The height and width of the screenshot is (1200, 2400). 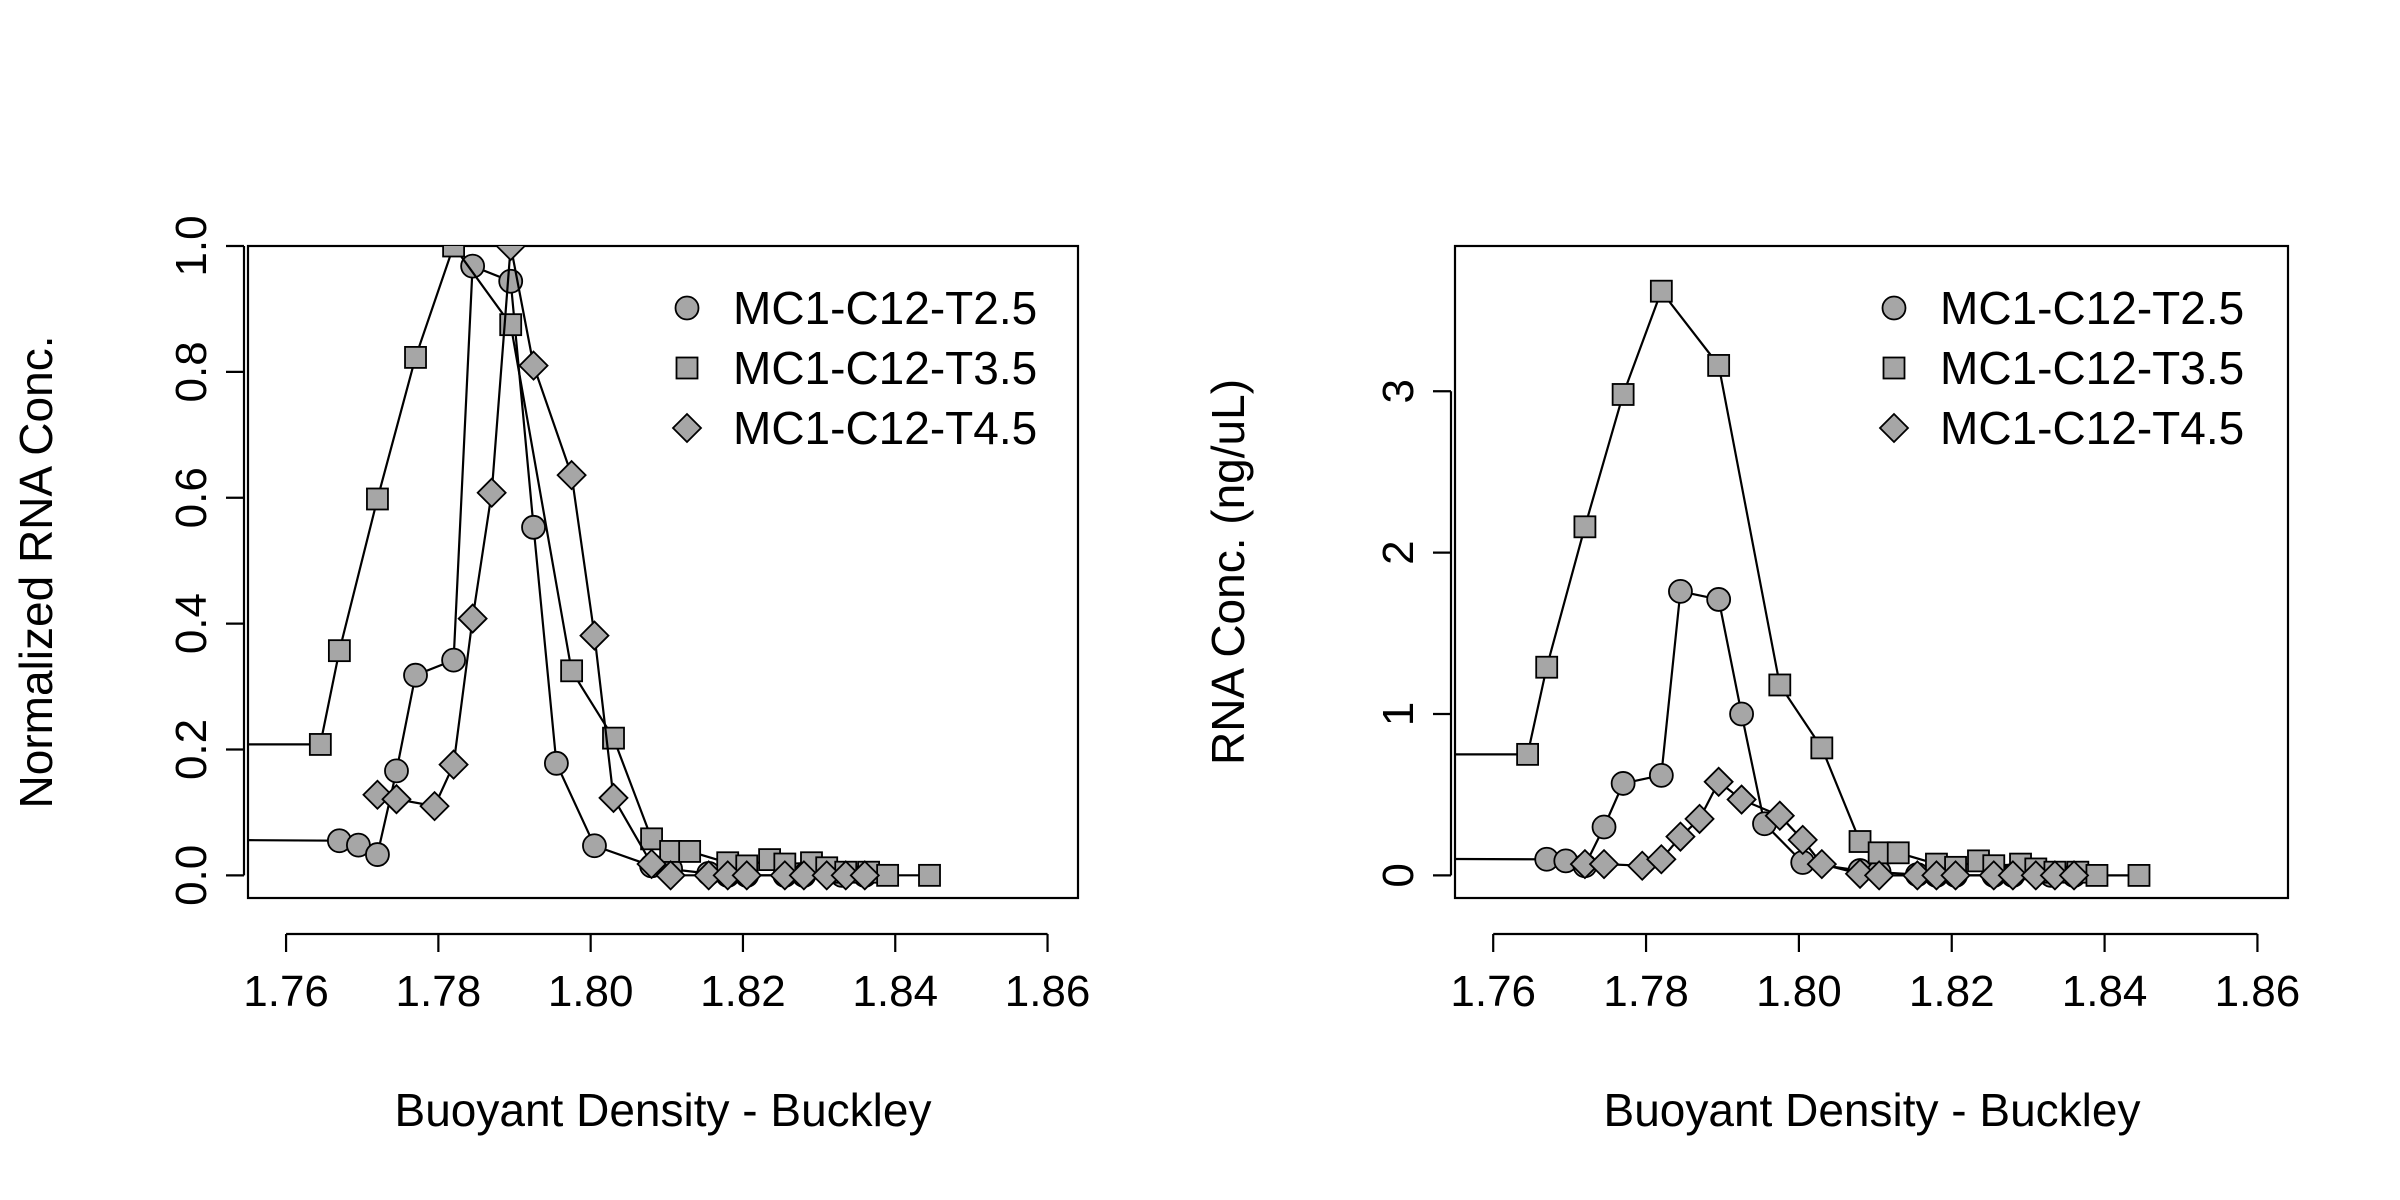 I want to click on legend: MC1-C12-T2.5 MC1-C12-T3.5 MC1-C12-T4.5, so click(x=854, y=368).